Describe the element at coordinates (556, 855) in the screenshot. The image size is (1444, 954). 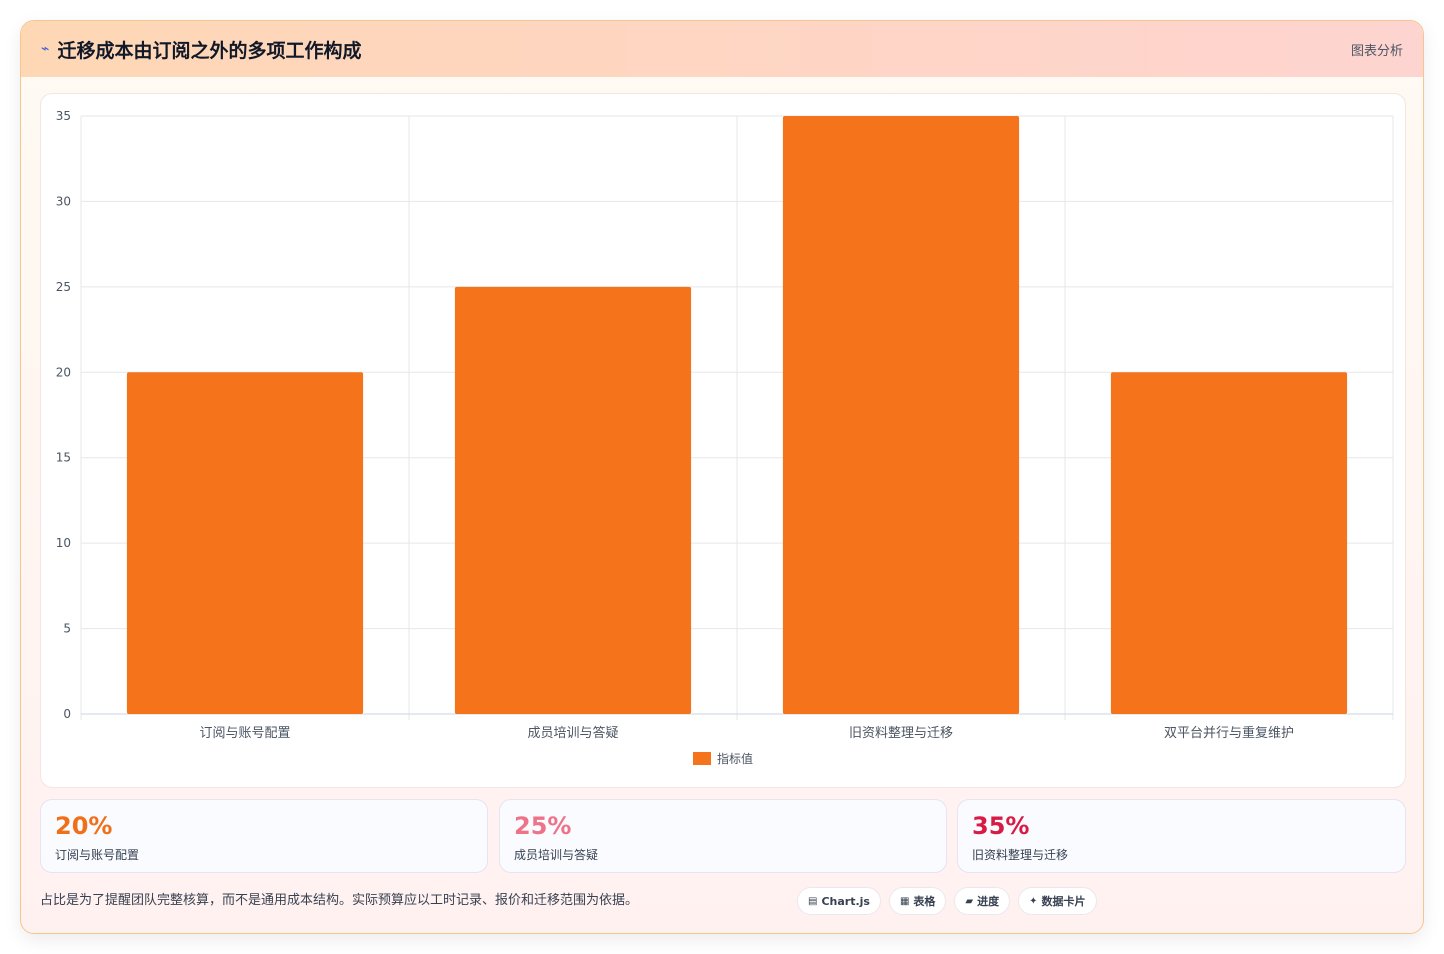
I see `stat-label: 成员培训与答疑` at that location.